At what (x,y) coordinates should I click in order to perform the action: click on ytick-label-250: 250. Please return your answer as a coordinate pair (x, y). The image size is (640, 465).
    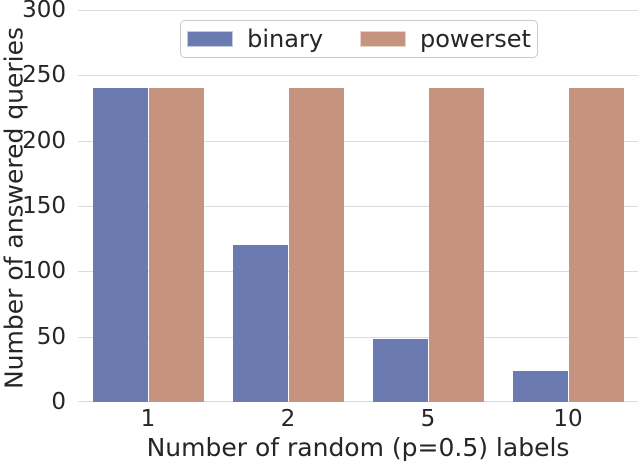
    Looking at the image, I should click on (44, 75).